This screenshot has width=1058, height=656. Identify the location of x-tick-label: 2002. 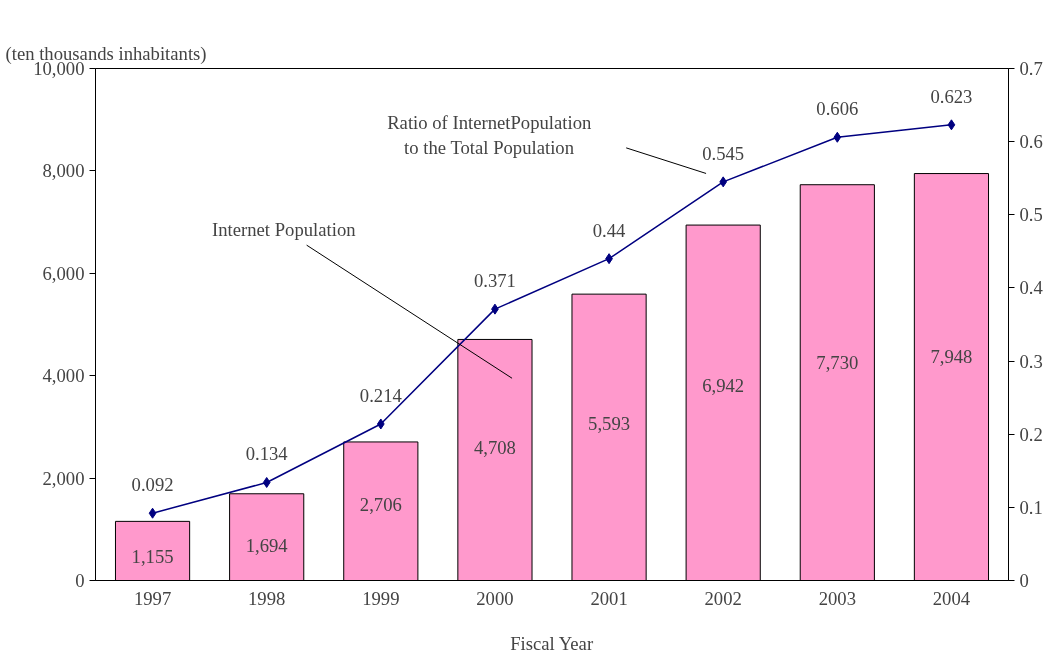
(723, 598).